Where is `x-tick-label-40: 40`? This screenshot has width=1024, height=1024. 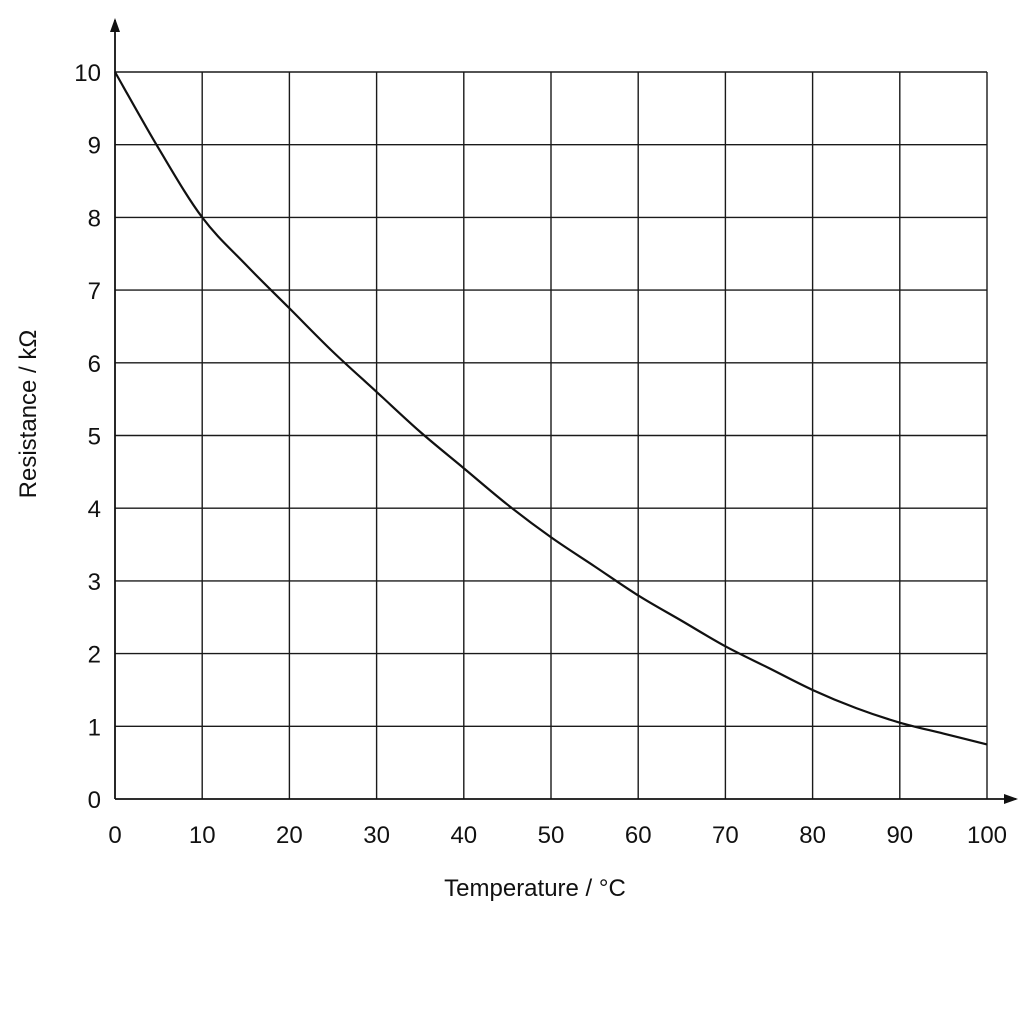 x-tick-label-40: 40 is located at coordinates (463, 835).